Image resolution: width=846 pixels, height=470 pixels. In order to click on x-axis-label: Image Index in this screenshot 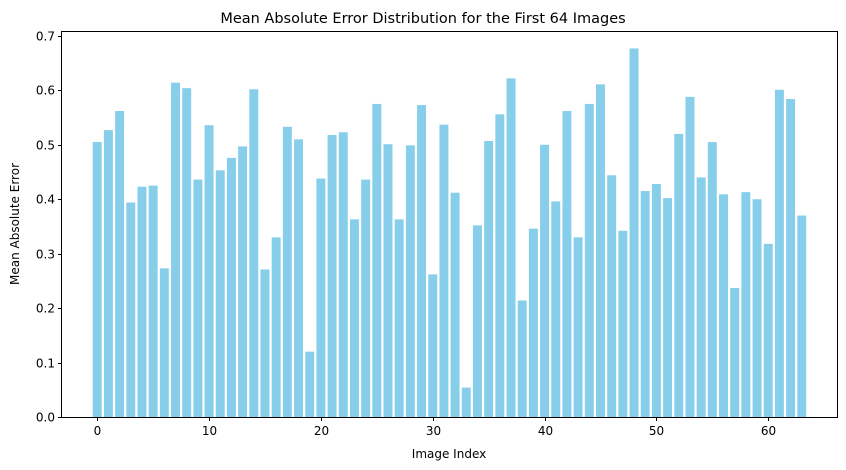, I will do `click(449, 454)`.